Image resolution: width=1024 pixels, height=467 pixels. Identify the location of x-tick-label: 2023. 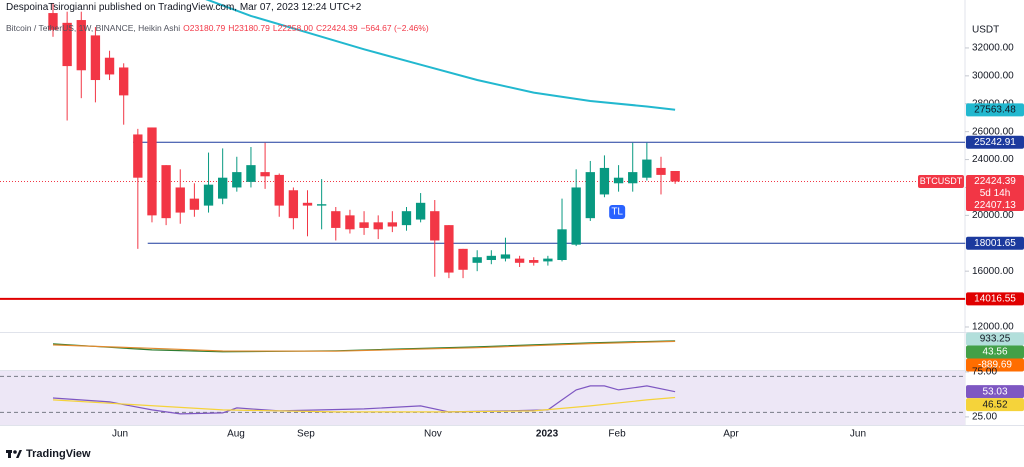
(547, 434).